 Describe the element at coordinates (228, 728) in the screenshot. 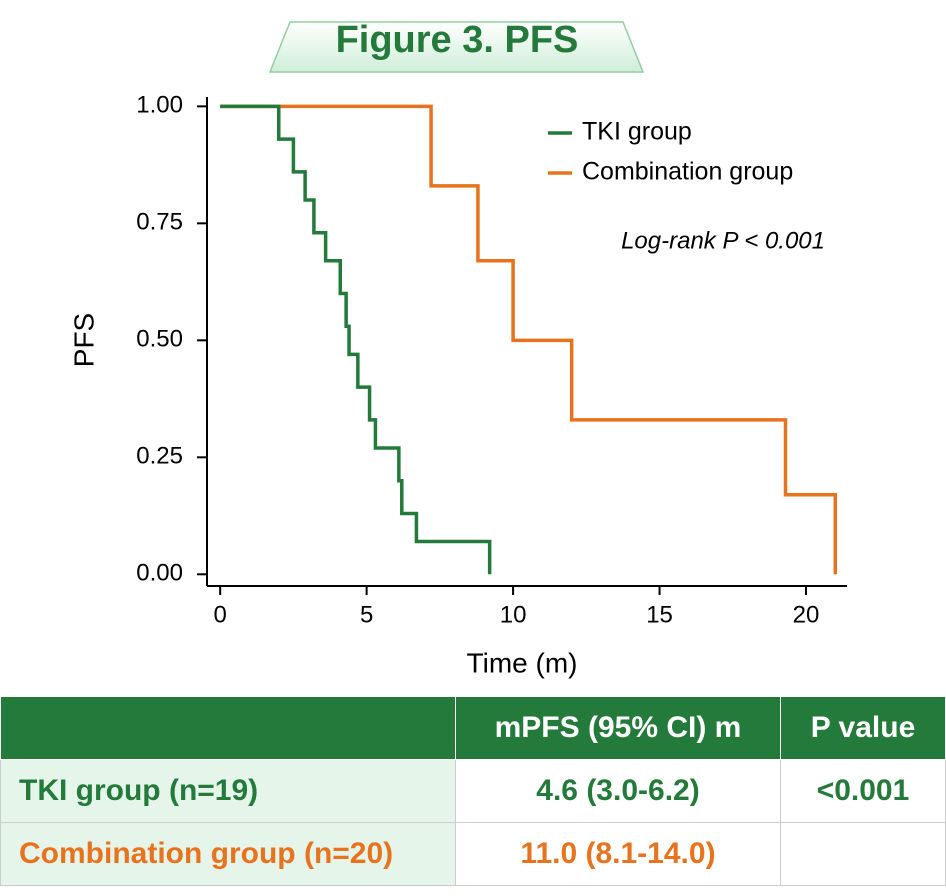

I see `header-cell` at that location.